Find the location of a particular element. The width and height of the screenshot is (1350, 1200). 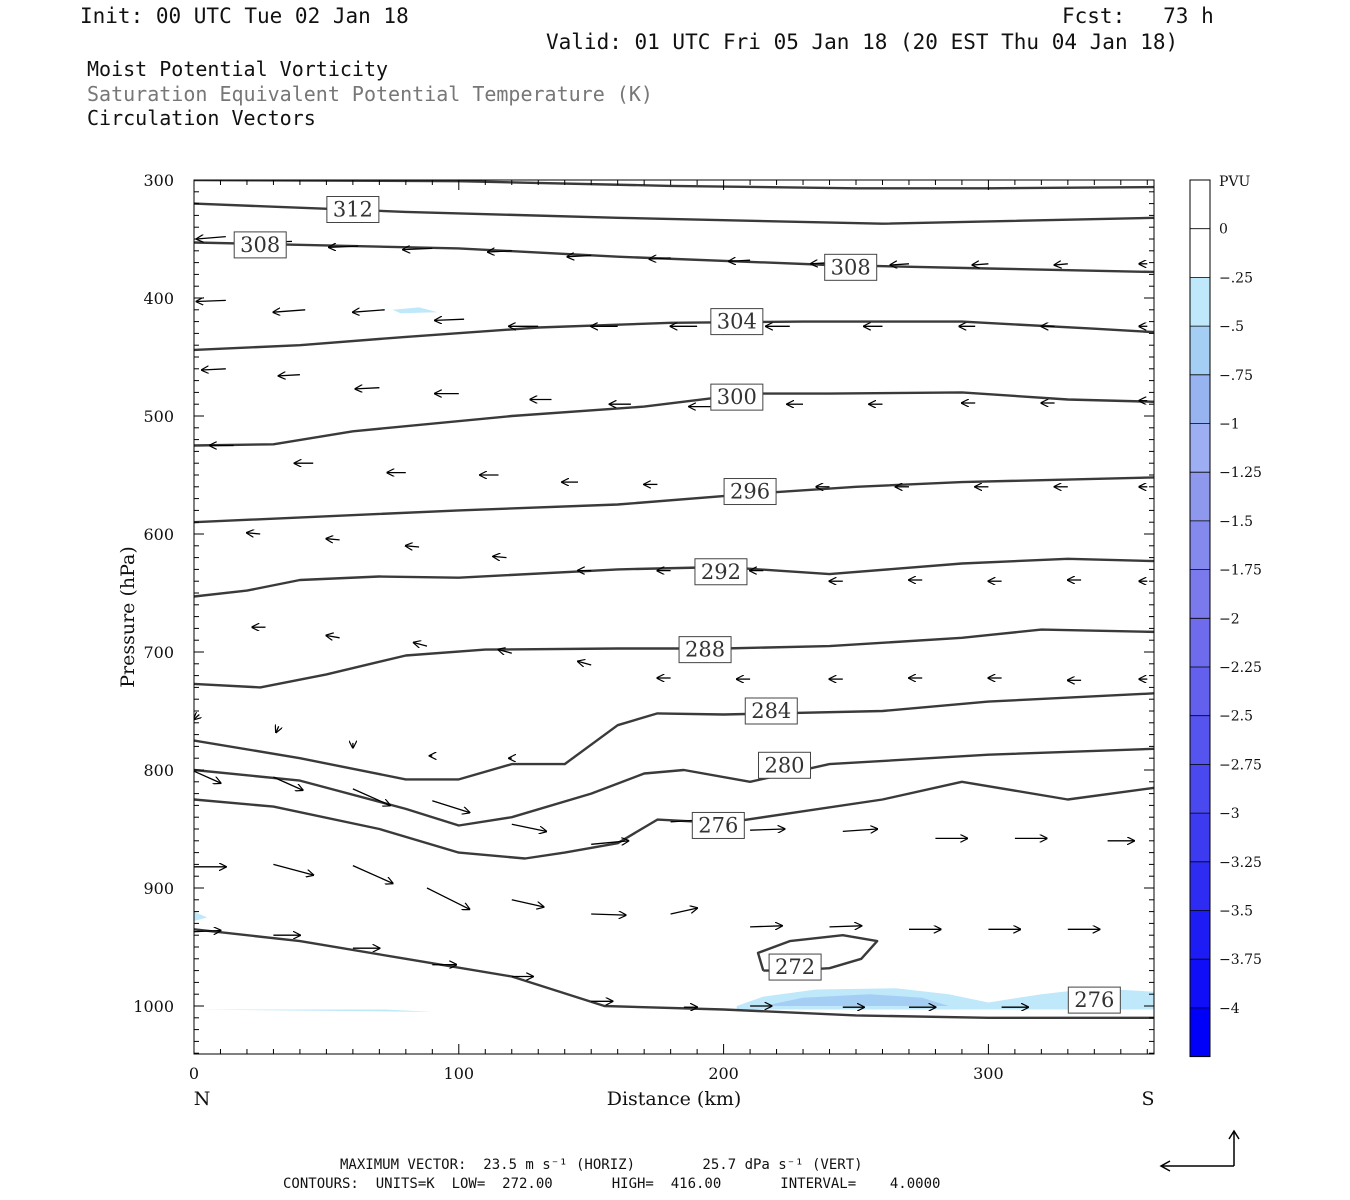

colorbar-label-15: −3.75 is located at coordinates (1240, 960).